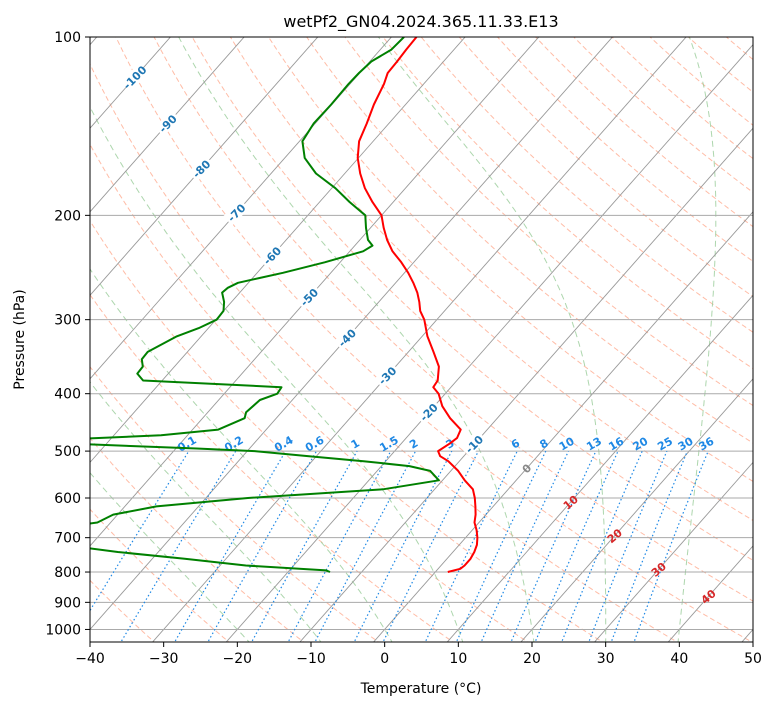 The image size is (775, 708). What do you see at coordinates (420, 22) in the screenshot?
I see `chart-title: wetPf2_GN04.2024.365.11.33.E13` at bounding box center [420, 22].